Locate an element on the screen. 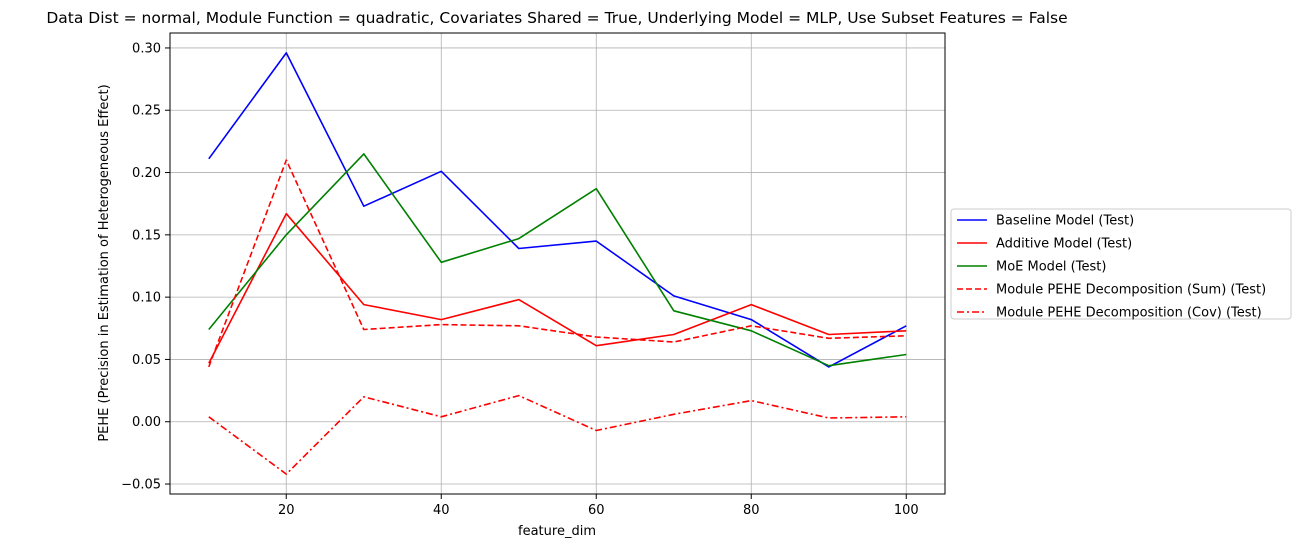 This screenshot has width=1299, height=547. x-tick-label: 40 is located at coordinates (441, 510).